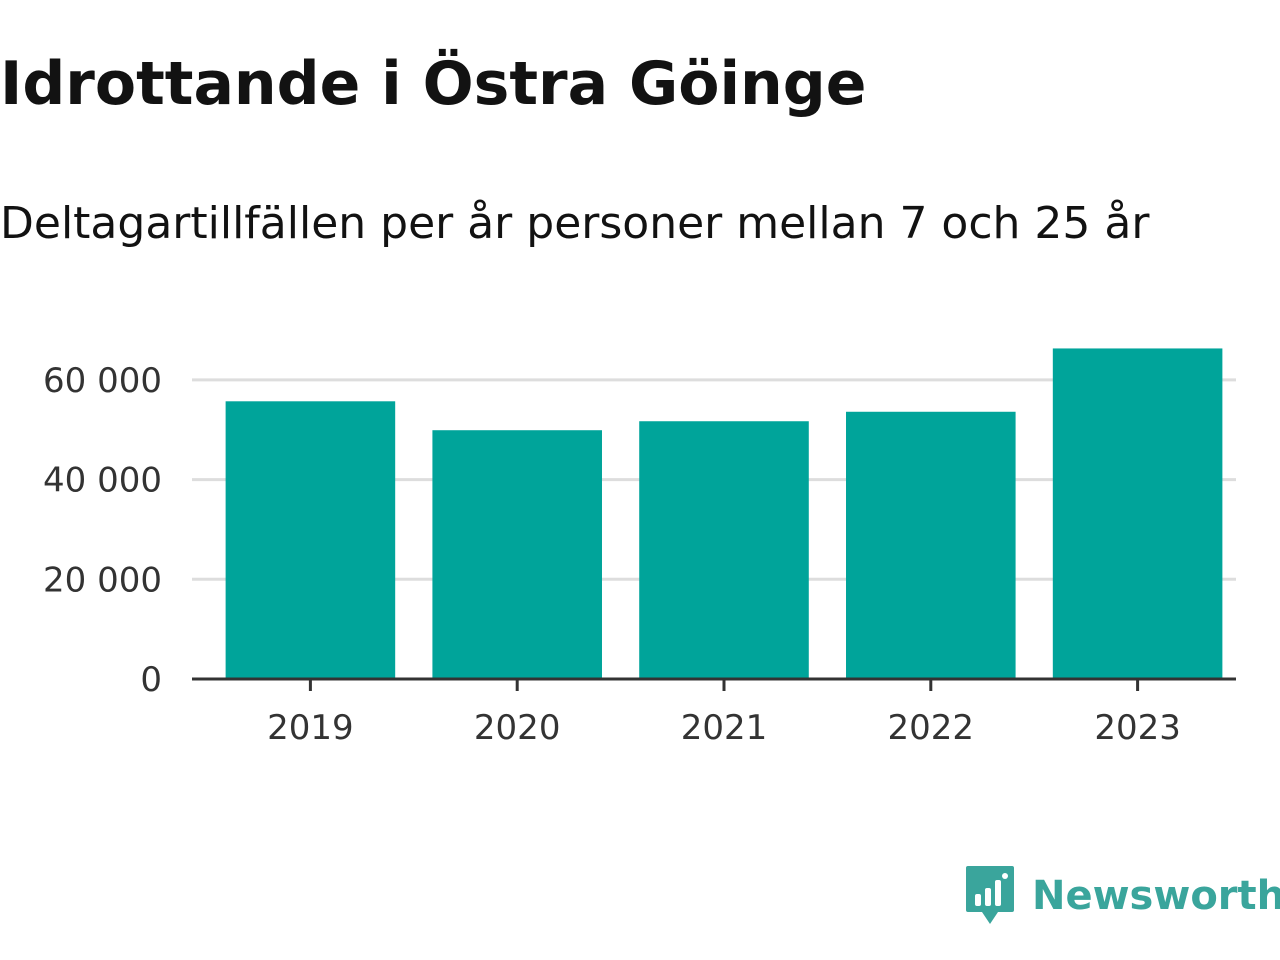  What do you see at coordinates (102, 481) in the screenshot?
I see `y-tick-label: 40 000` at bounding box center [102, 481].